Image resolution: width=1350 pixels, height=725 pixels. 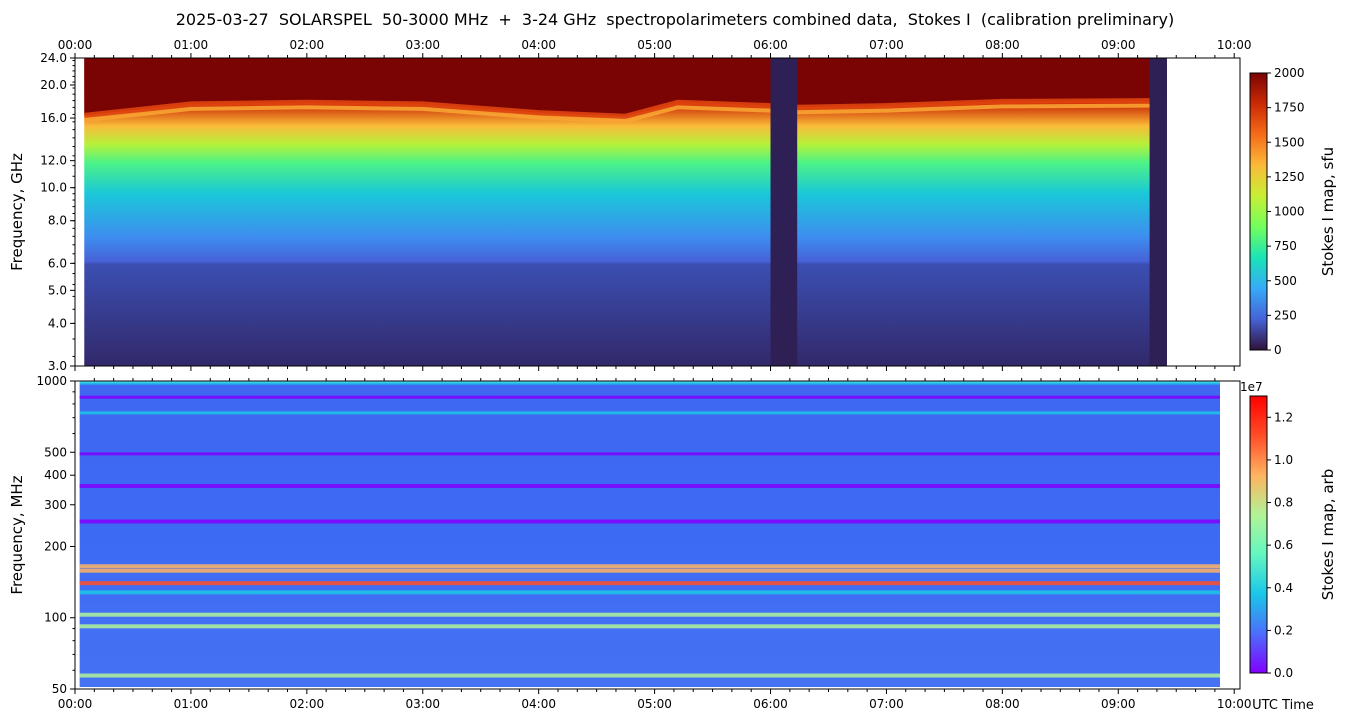 I want to click on bottom-time-tick-label: 05:00, so click(x=654, y=704).